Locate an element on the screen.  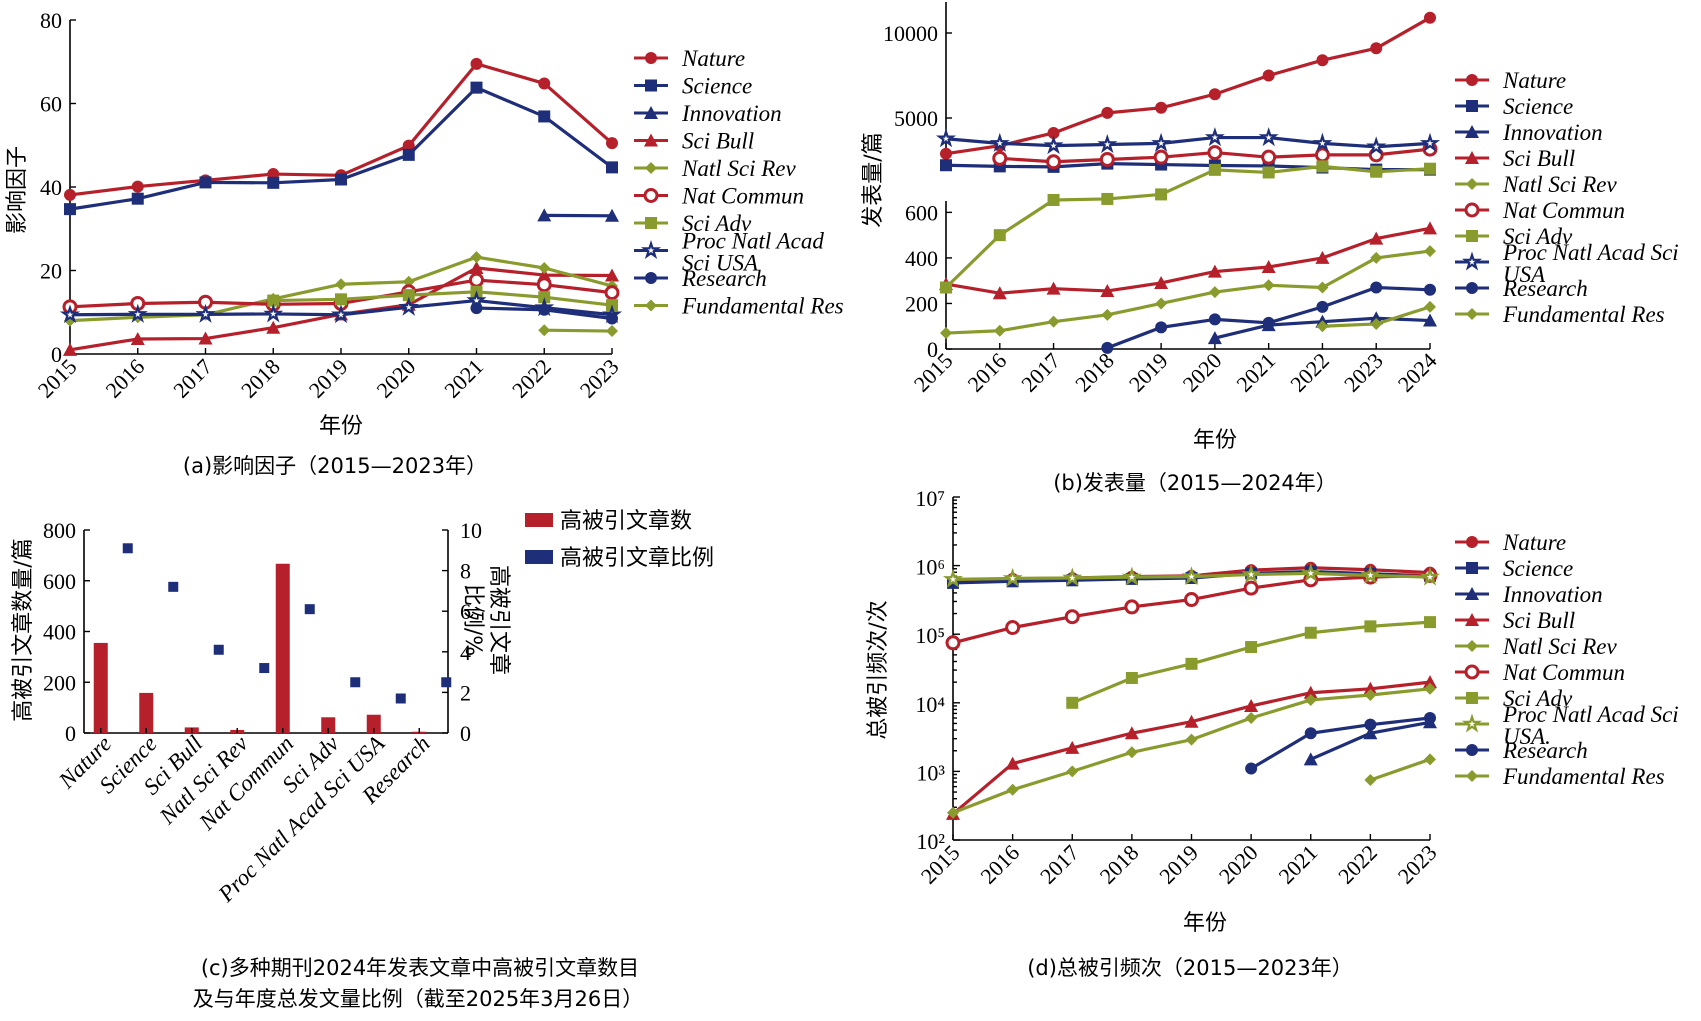
d-y-tick-label: 10⁴ is located at coordinates (930, 704).